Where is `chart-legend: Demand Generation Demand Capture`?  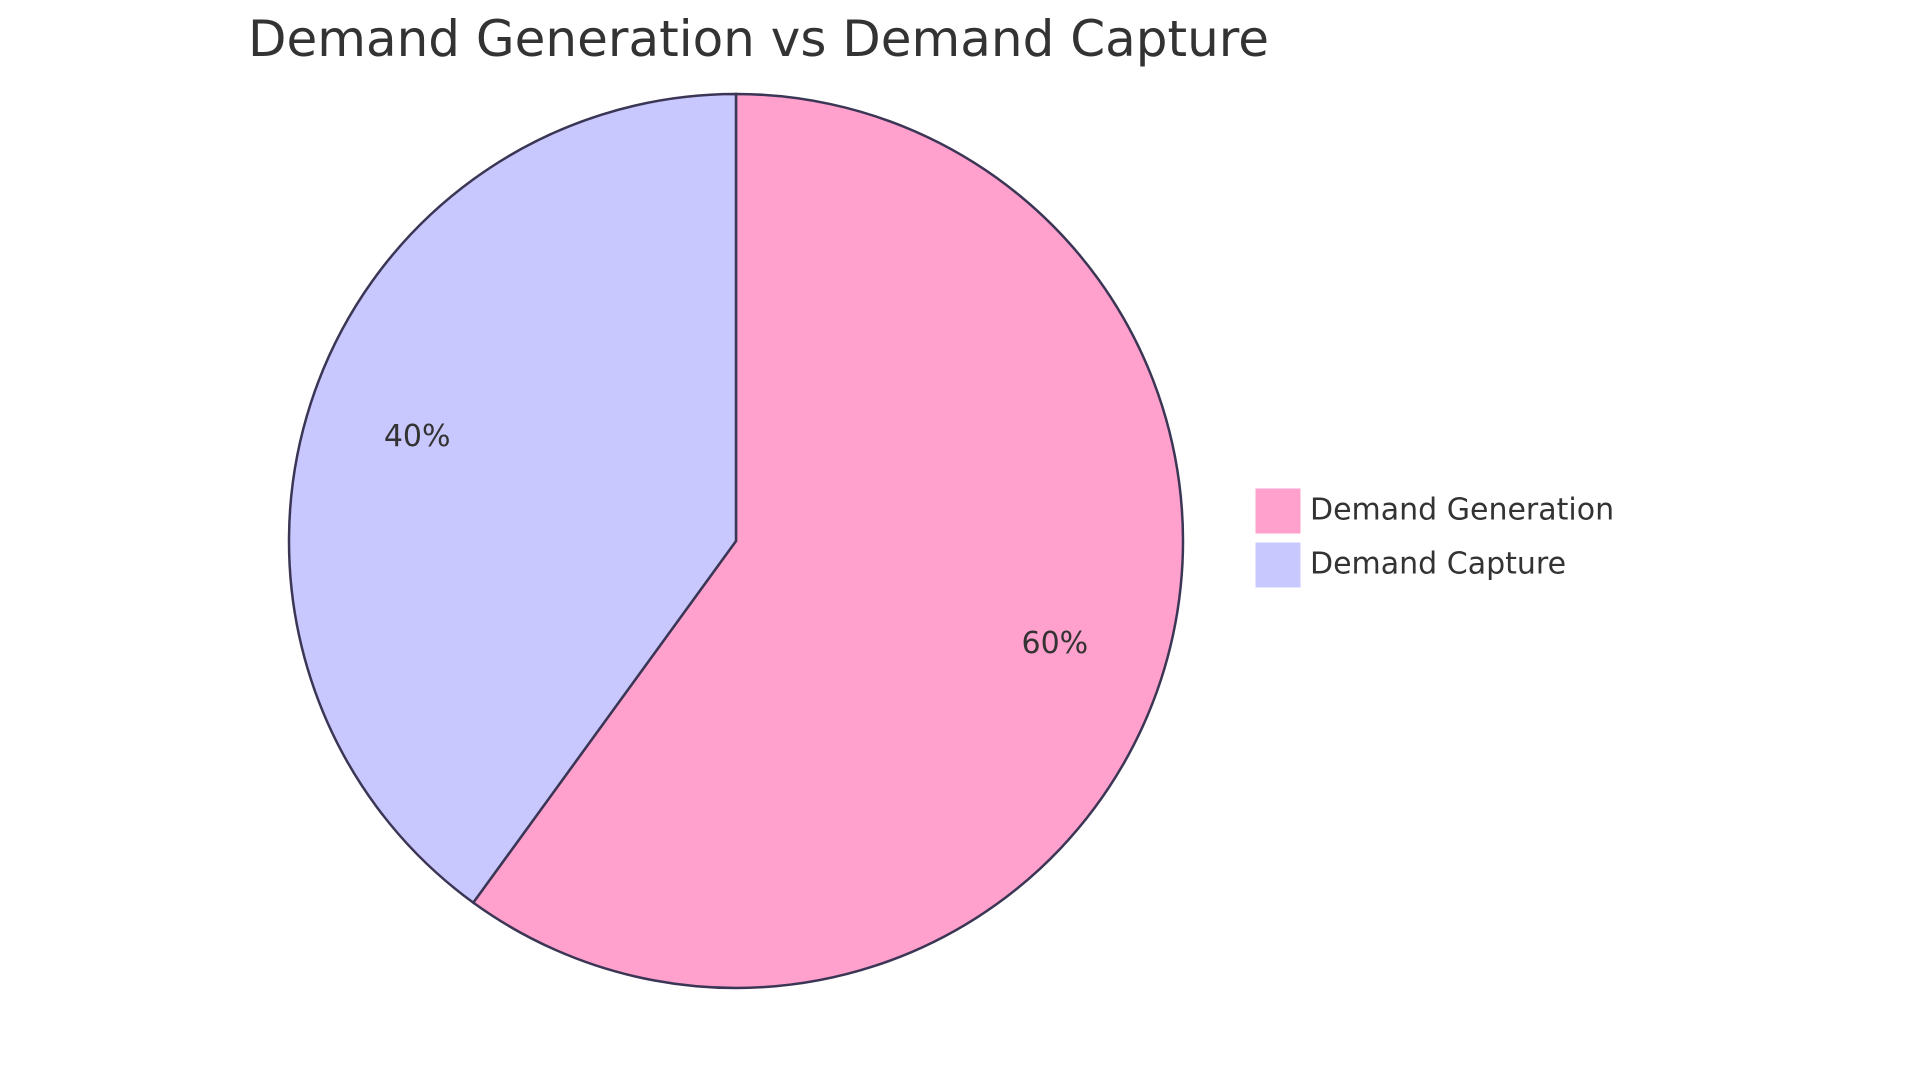
chart-legend: Demand Generation Demand Capture is located at coordinates (1434, 538).